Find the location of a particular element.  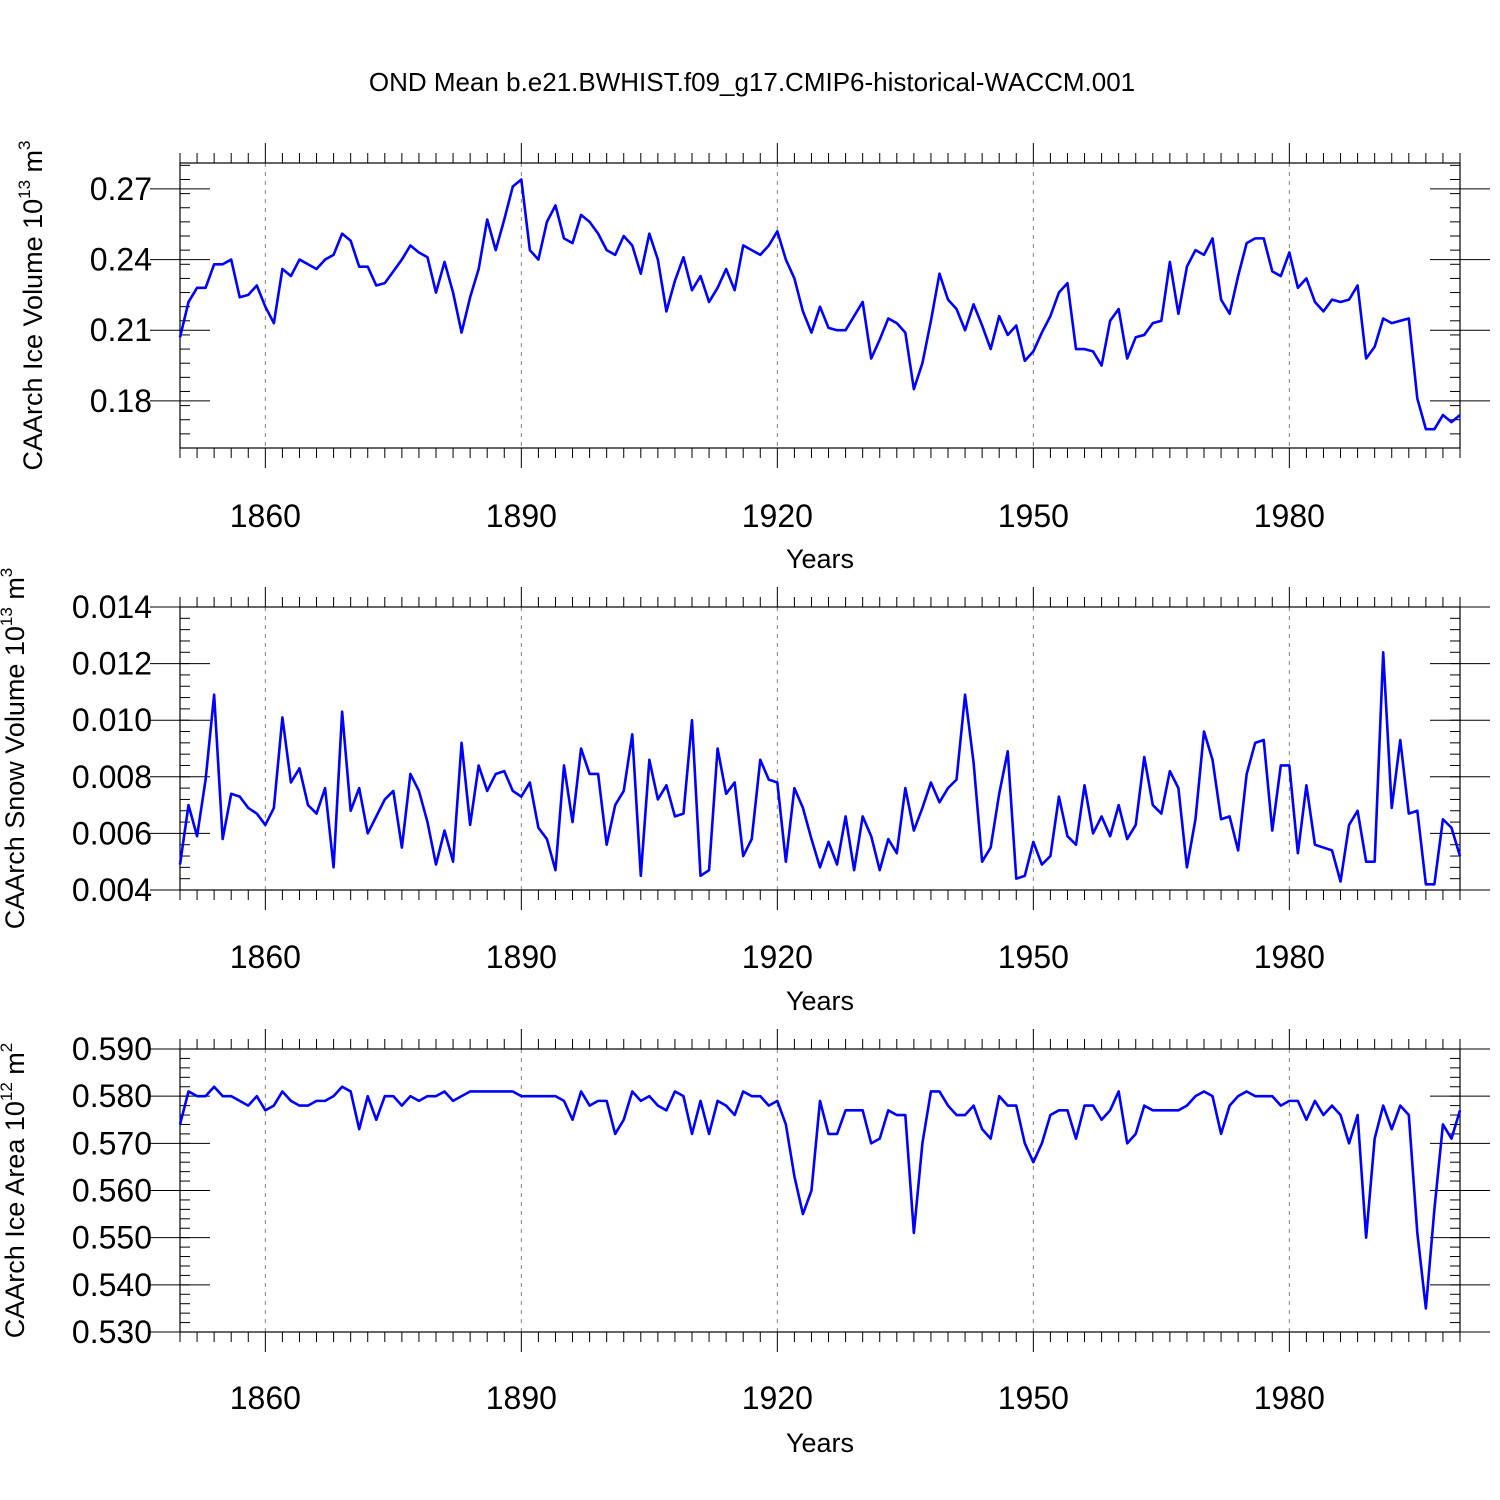

y-tick-label: 0.24 is located at coordinates (121, 260).